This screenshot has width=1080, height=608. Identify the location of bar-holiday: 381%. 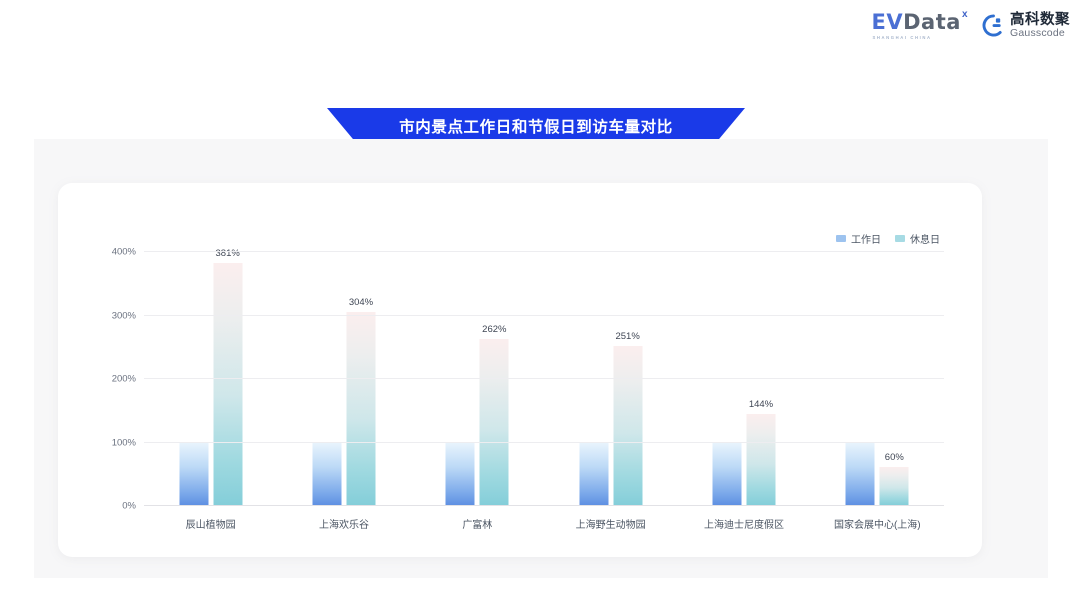
(228, 376).